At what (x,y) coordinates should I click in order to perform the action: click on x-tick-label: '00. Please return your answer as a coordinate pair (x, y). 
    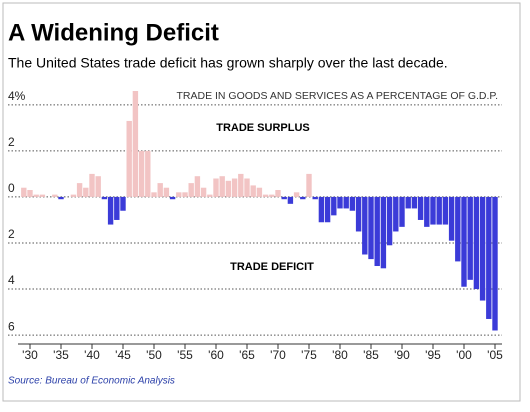
    Looking at the image, I should click on (464, 355).